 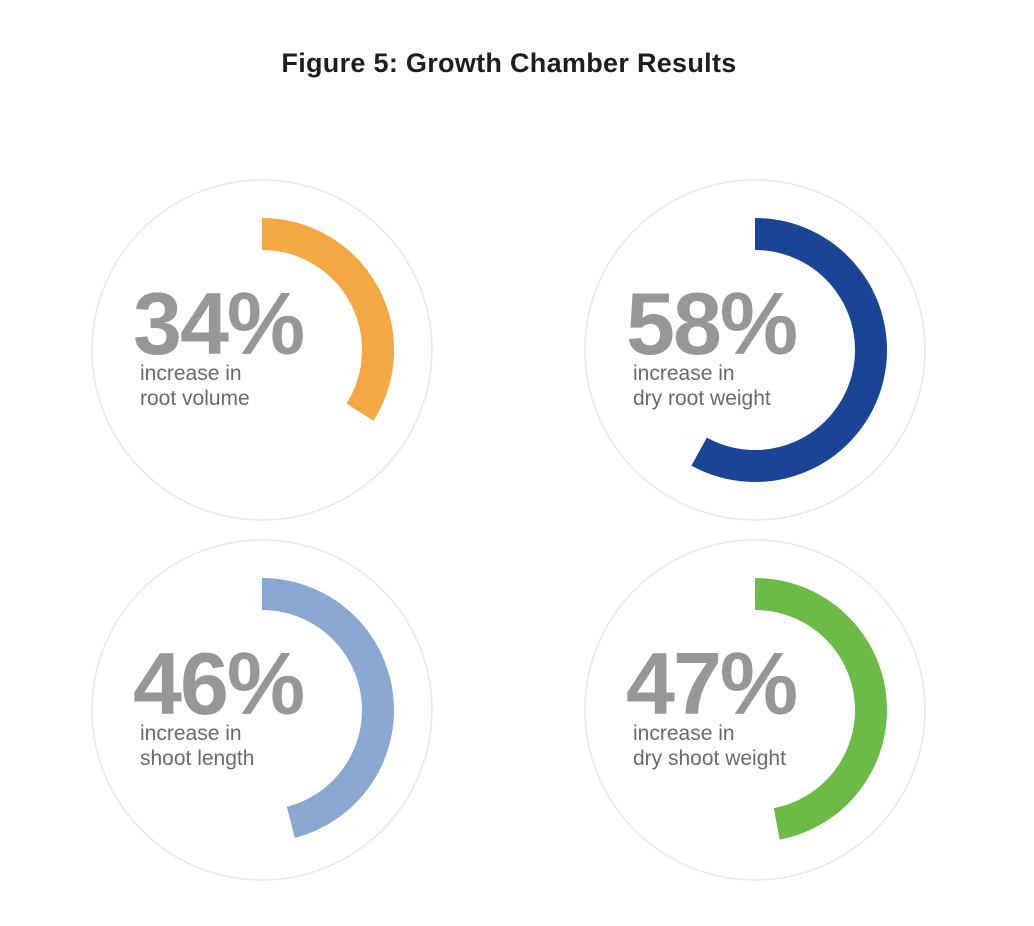 What do you see at coordinates (197, 758) in the screenshot?
I see `gauge-label-line: shoot length` at bounding box center [197, 758].